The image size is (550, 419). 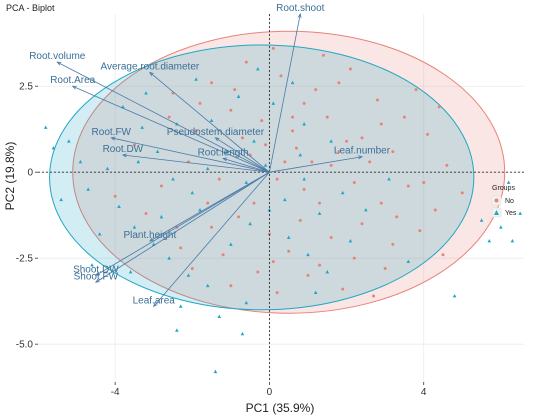 I want to click on y-tick-label-1: 0, so click(x=30, y=173).